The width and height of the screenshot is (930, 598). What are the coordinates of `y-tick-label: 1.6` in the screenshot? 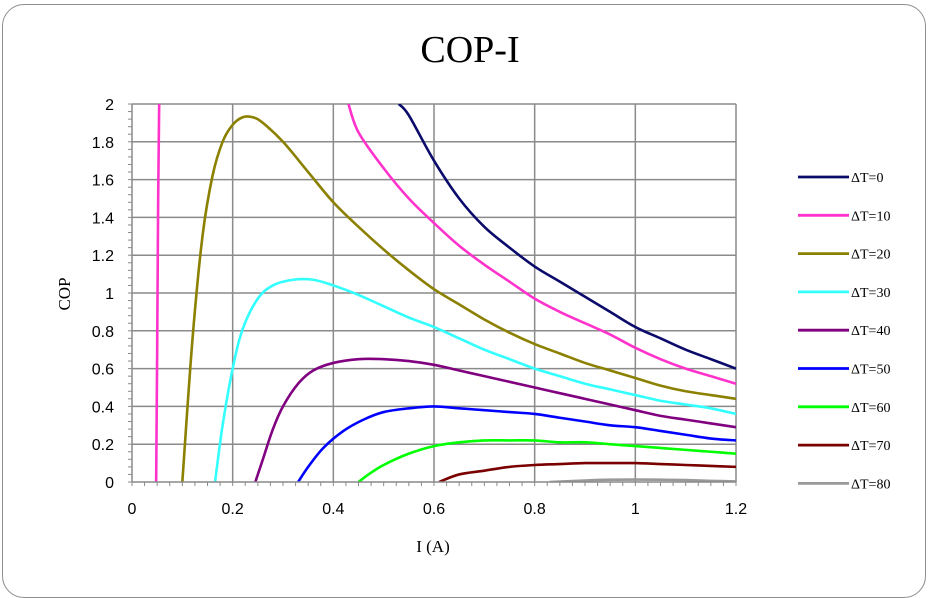 It's located at (103, 181).